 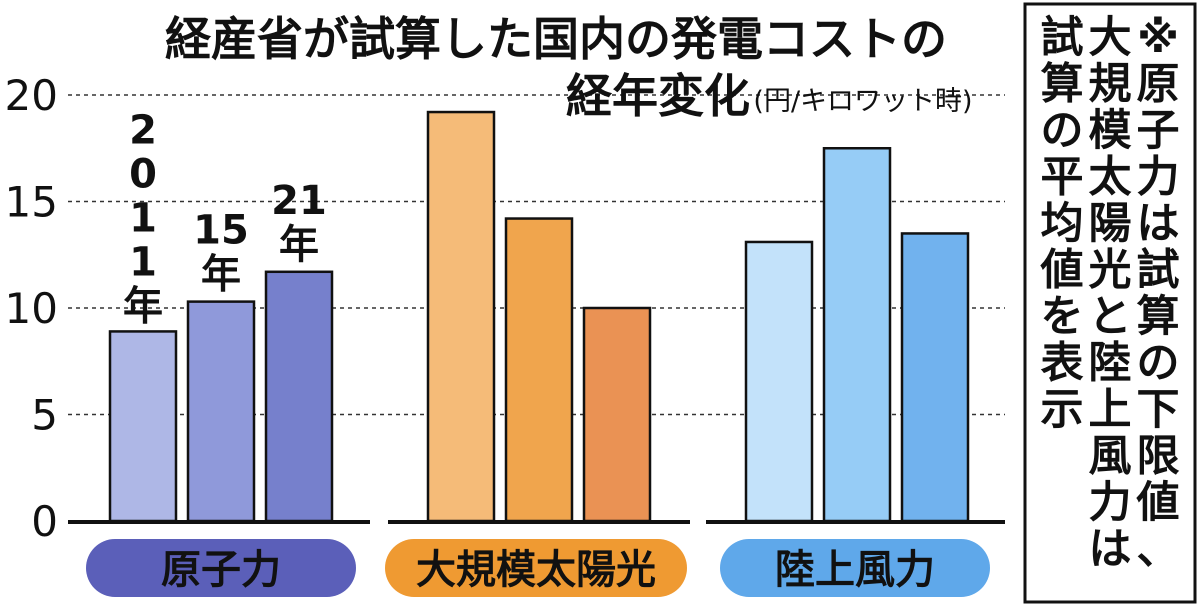 What do you see at coordinates (31, 202) in the screenshot?
I see `y-tick-label: 15` at bounding box center [31, 202].